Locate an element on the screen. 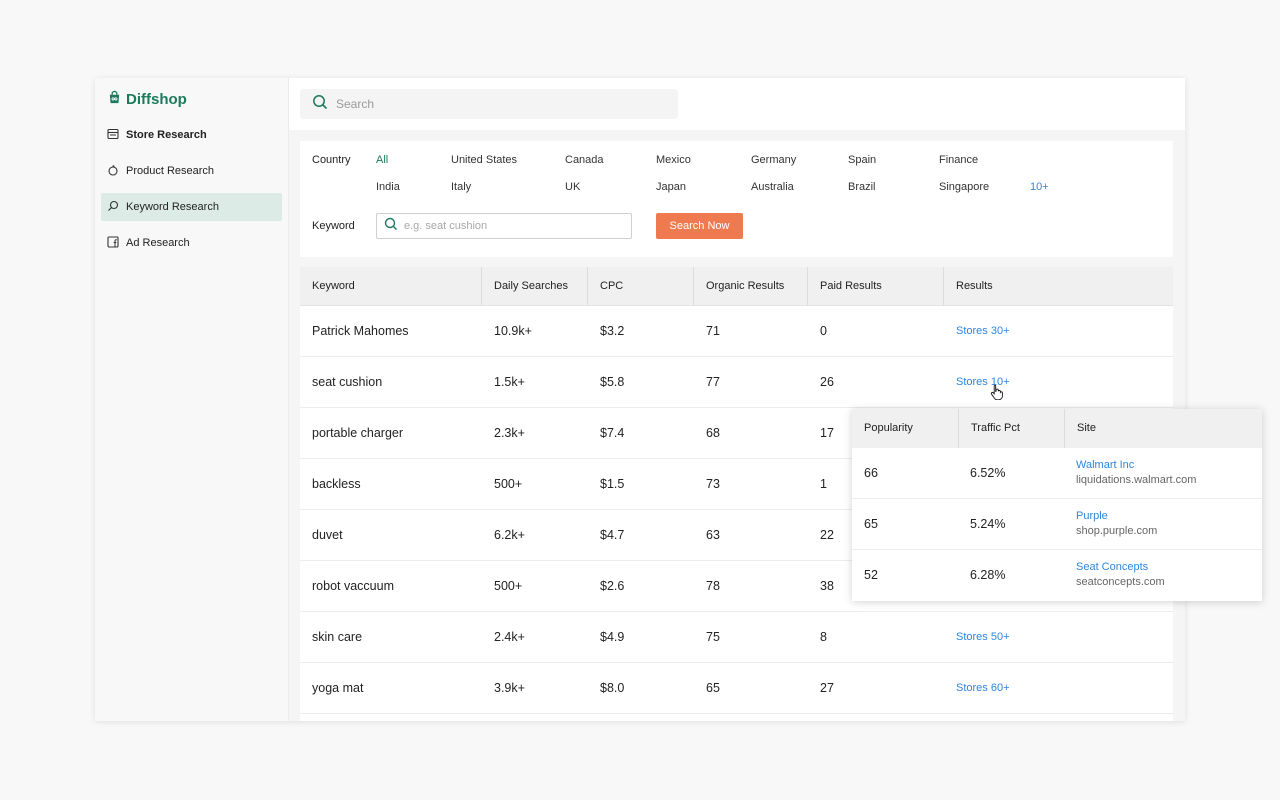 This screenshot has width=1280, height=800. more-countries-link: 10+ is located at coordinates (1039, 187).